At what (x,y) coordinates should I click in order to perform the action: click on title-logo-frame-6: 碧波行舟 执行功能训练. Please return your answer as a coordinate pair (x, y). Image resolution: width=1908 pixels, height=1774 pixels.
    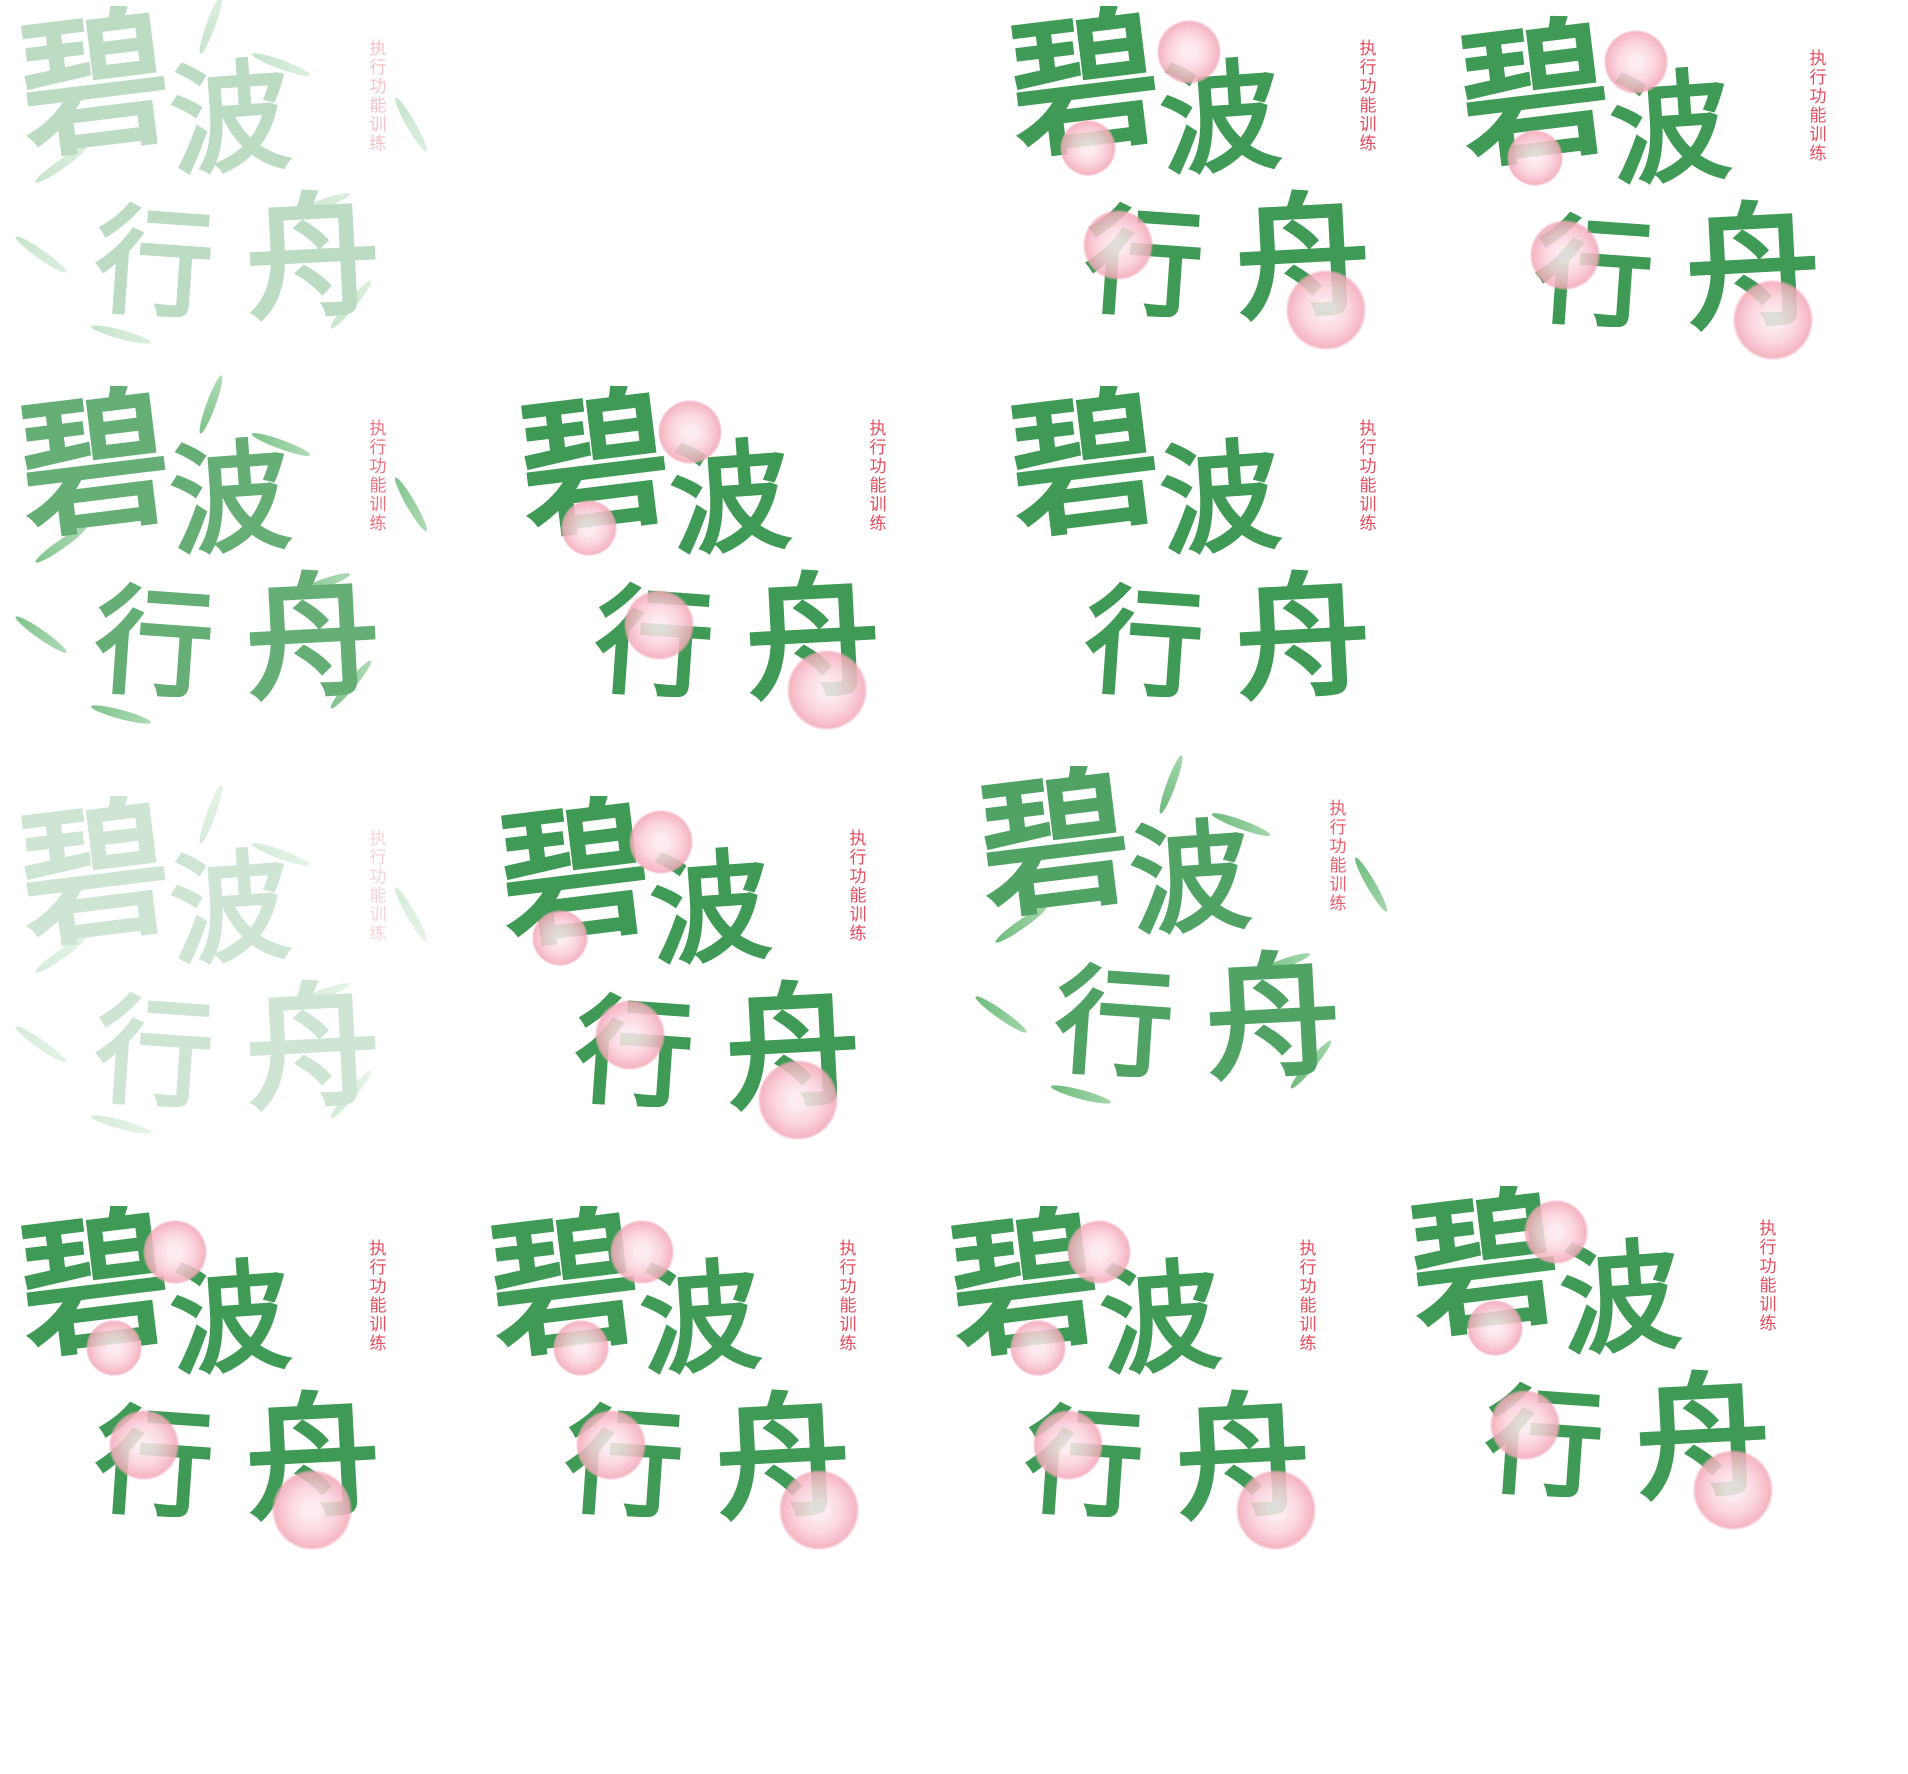
    Looking at the image, I should click on (1220, 569).